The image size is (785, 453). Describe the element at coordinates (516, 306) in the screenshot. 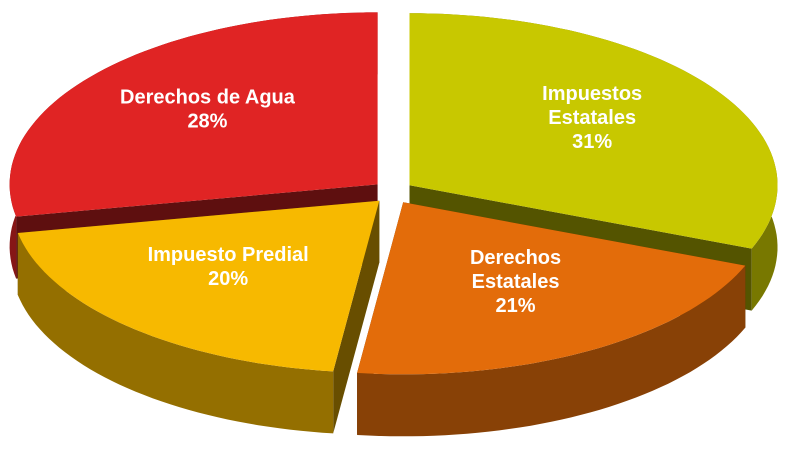

I see `slice-percent: 21%` at that location.